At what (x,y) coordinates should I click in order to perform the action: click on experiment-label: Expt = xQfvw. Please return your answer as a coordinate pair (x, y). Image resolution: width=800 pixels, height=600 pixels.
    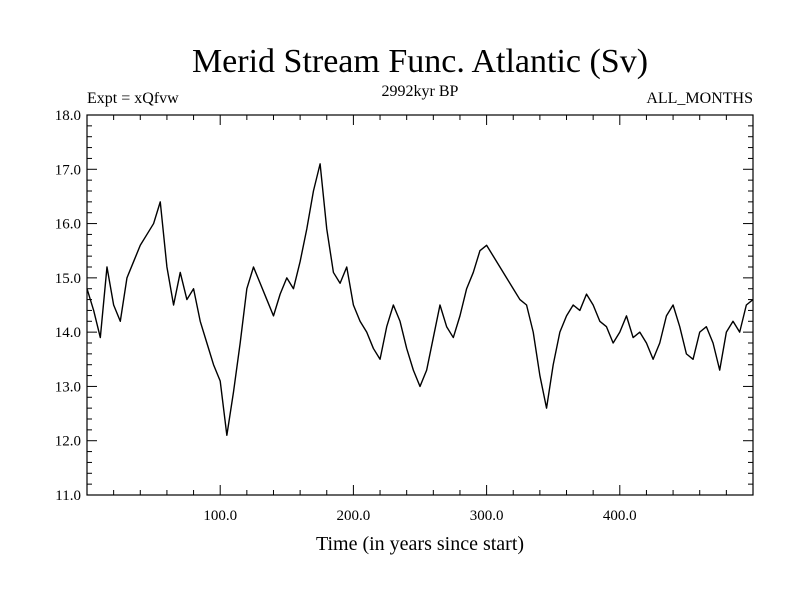
    Looking at the image, I should click on (133, 98).